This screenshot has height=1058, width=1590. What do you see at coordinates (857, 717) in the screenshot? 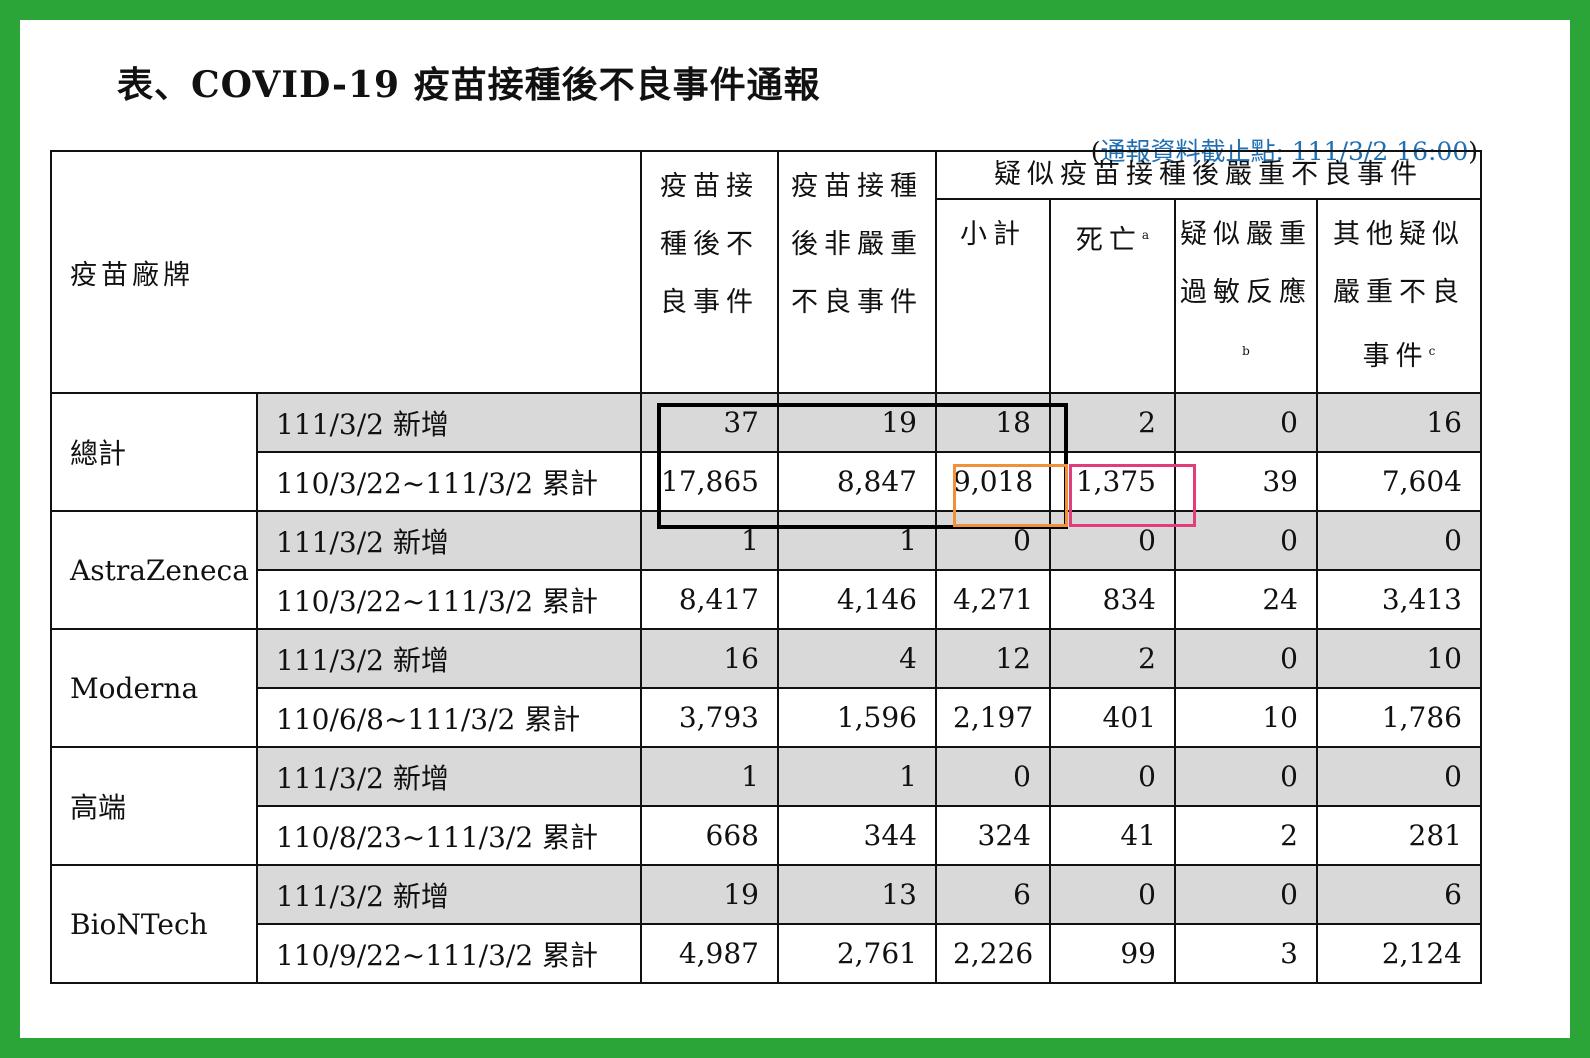
I see `value-cell-non-serious: 1,596` at bounding box center [857, 717].